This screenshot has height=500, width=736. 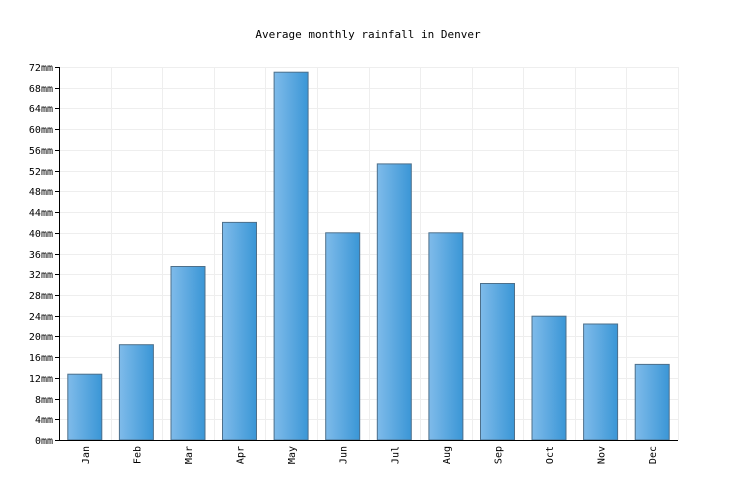 What do you see at coordinates (41, 379) in the screenshot?
I see `y-tick-label: 12mm` at bounding box center [41, 379].